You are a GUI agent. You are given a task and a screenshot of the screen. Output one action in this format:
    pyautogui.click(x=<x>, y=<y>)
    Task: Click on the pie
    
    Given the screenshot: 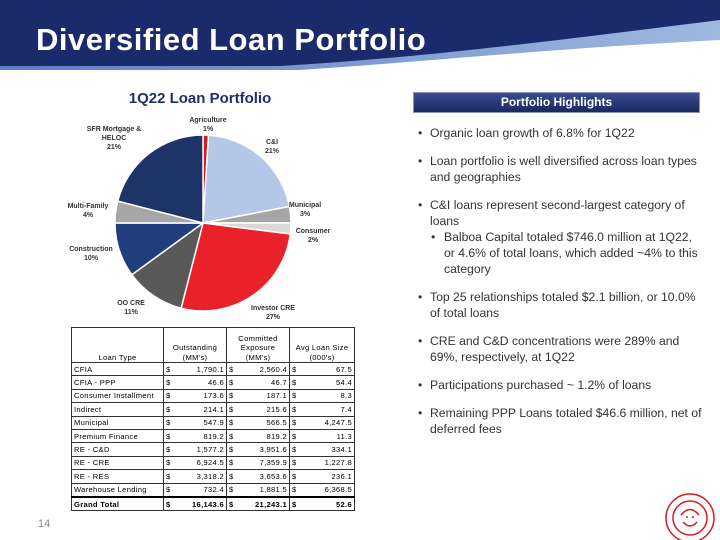 What is the action you would take?
    pyautogui.click(x=203, y=223)
    